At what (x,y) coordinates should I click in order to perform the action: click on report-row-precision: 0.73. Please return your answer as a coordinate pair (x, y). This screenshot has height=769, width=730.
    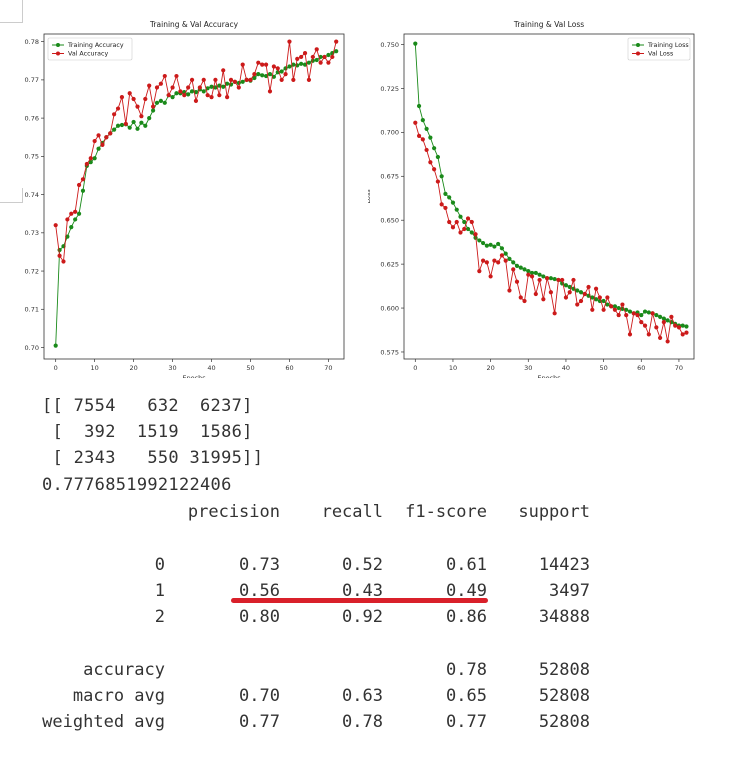
    Looking at the image, I should click on (259, 565).